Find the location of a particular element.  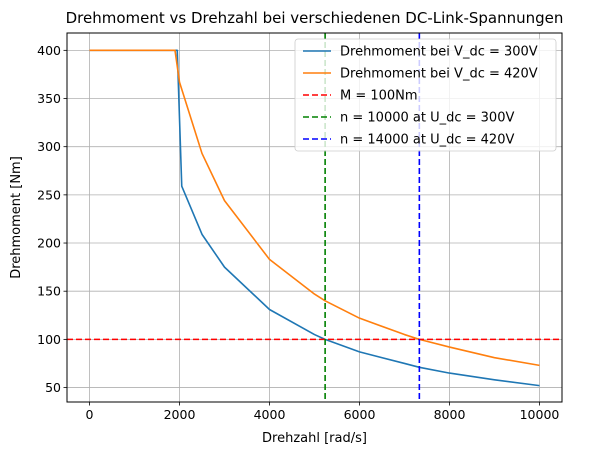

legend-box is located at coordinates (425, 95).